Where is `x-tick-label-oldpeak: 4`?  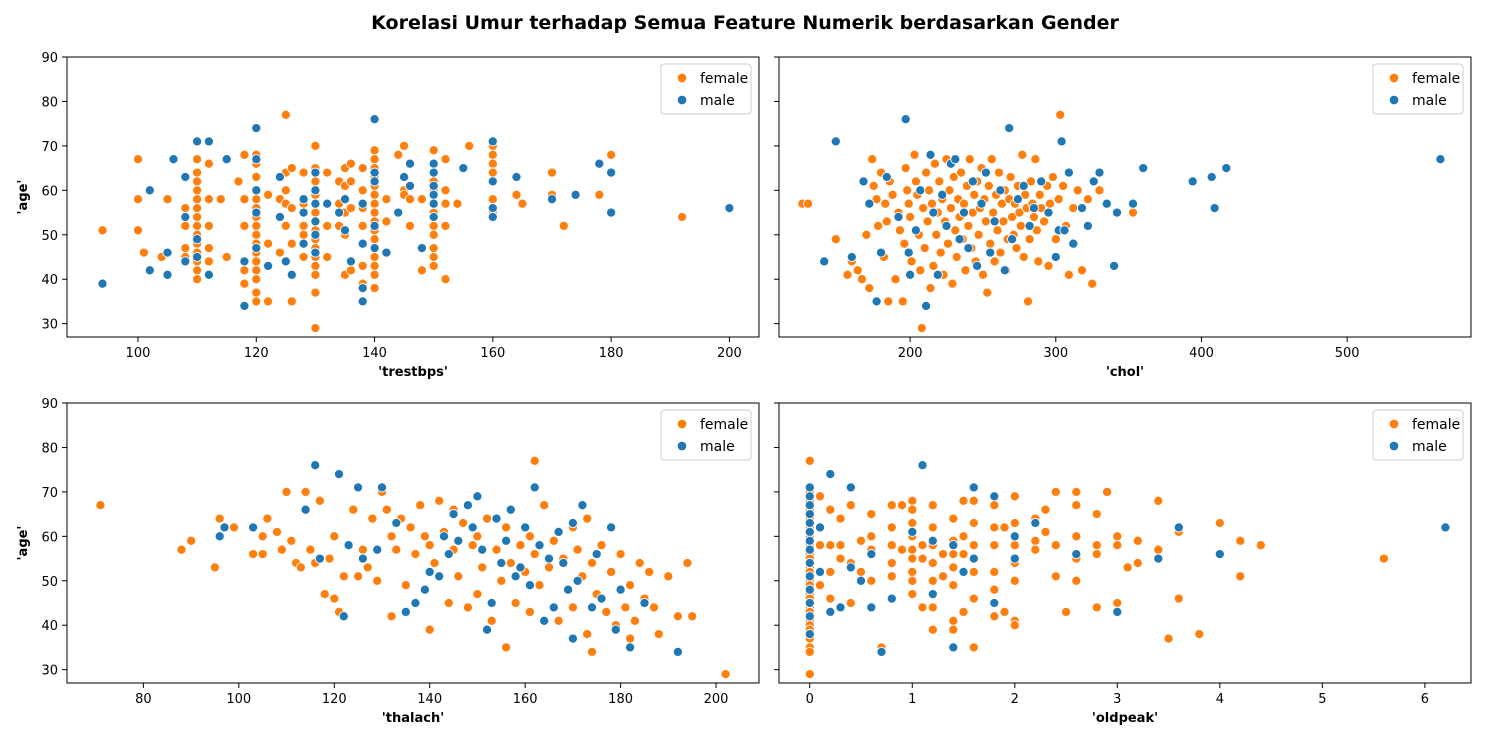
x-tick-label-oldpeak: 4 is located at coordinates (1220, 699).